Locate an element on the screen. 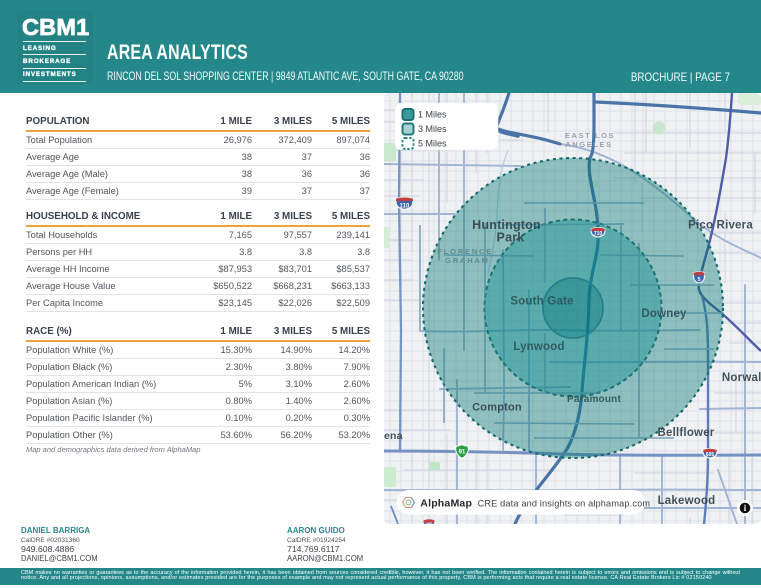 This screenshot has height=588, width=761. svg-text:CRE data and insights on alpha: CRE data and insights on alphamap.com is located at coordinates (564, 504).